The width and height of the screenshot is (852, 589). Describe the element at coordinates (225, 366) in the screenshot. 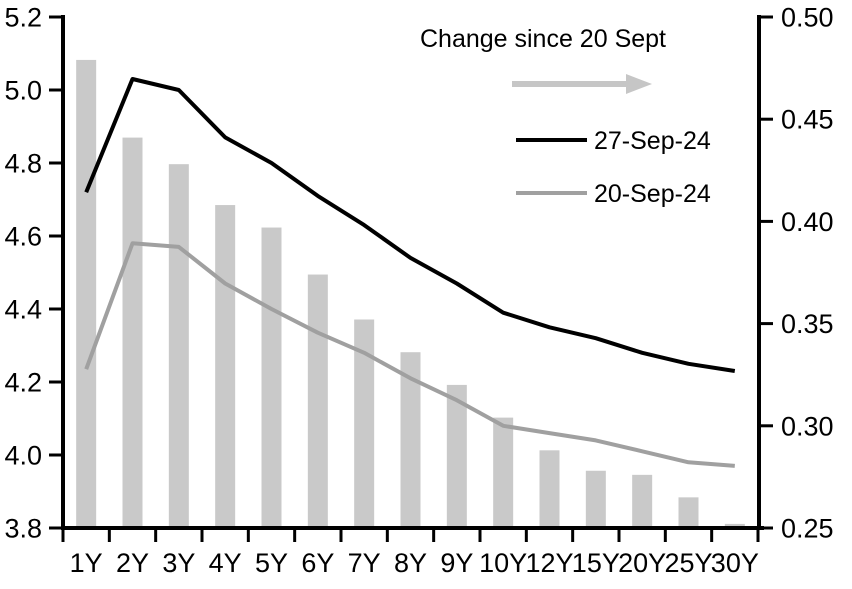

I see `bar-4Y` at that location.